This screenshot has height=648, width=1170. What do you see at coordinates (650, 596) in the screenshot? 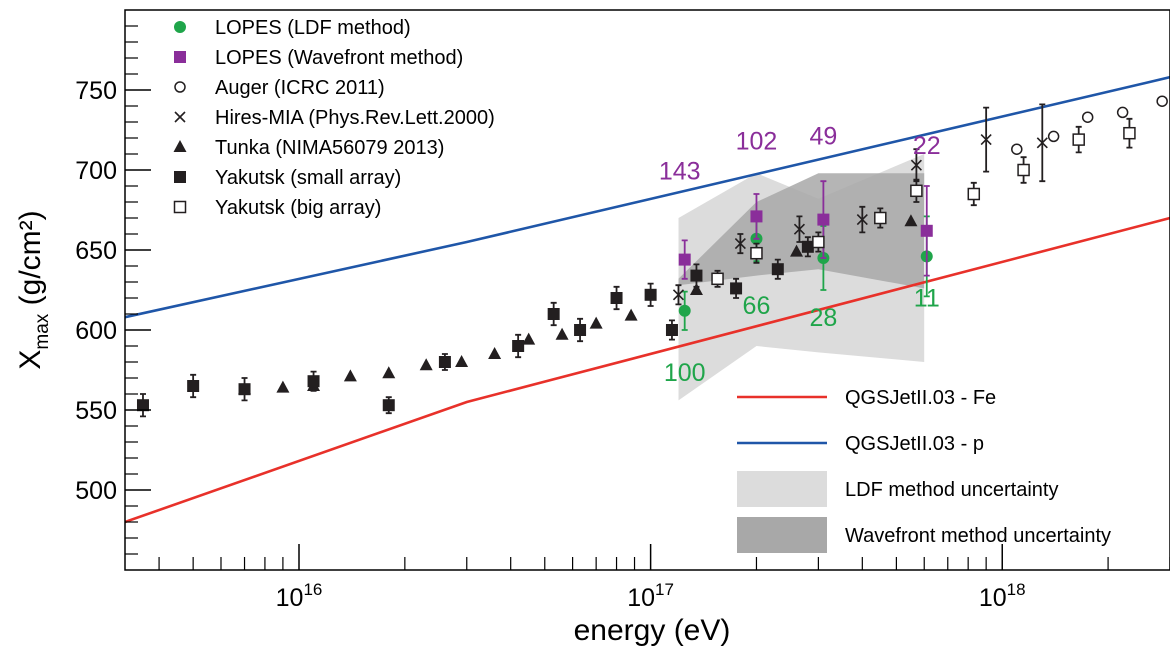
I see `x-tick-label: 1017` at bounding box center [650, 596].